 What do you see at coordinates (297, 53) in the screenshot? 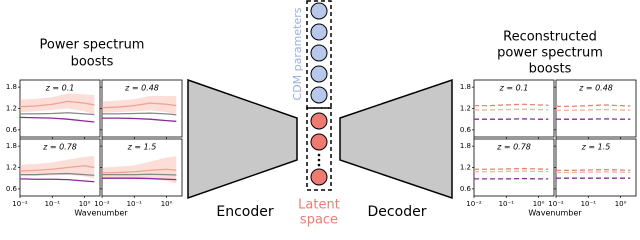
I see `cdm-parameters-label: CDM parameters` at bounding box center [297, 53].